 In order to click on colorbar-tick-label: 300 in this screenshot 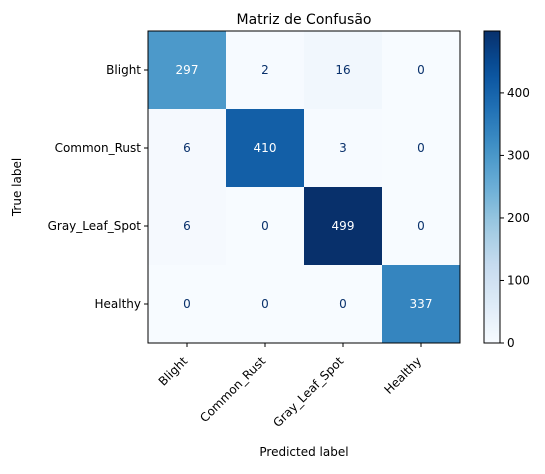, I will do `click(518, 155)`.